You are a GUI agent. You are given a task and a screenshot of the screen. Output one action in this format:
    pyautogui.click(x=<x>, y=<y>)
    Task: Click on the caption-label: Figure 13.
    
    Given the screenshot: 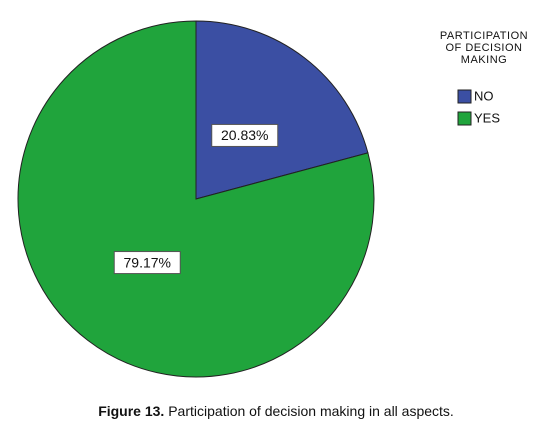 What is the action you would take?
    pyautogui.click(x=131, y=411)
    